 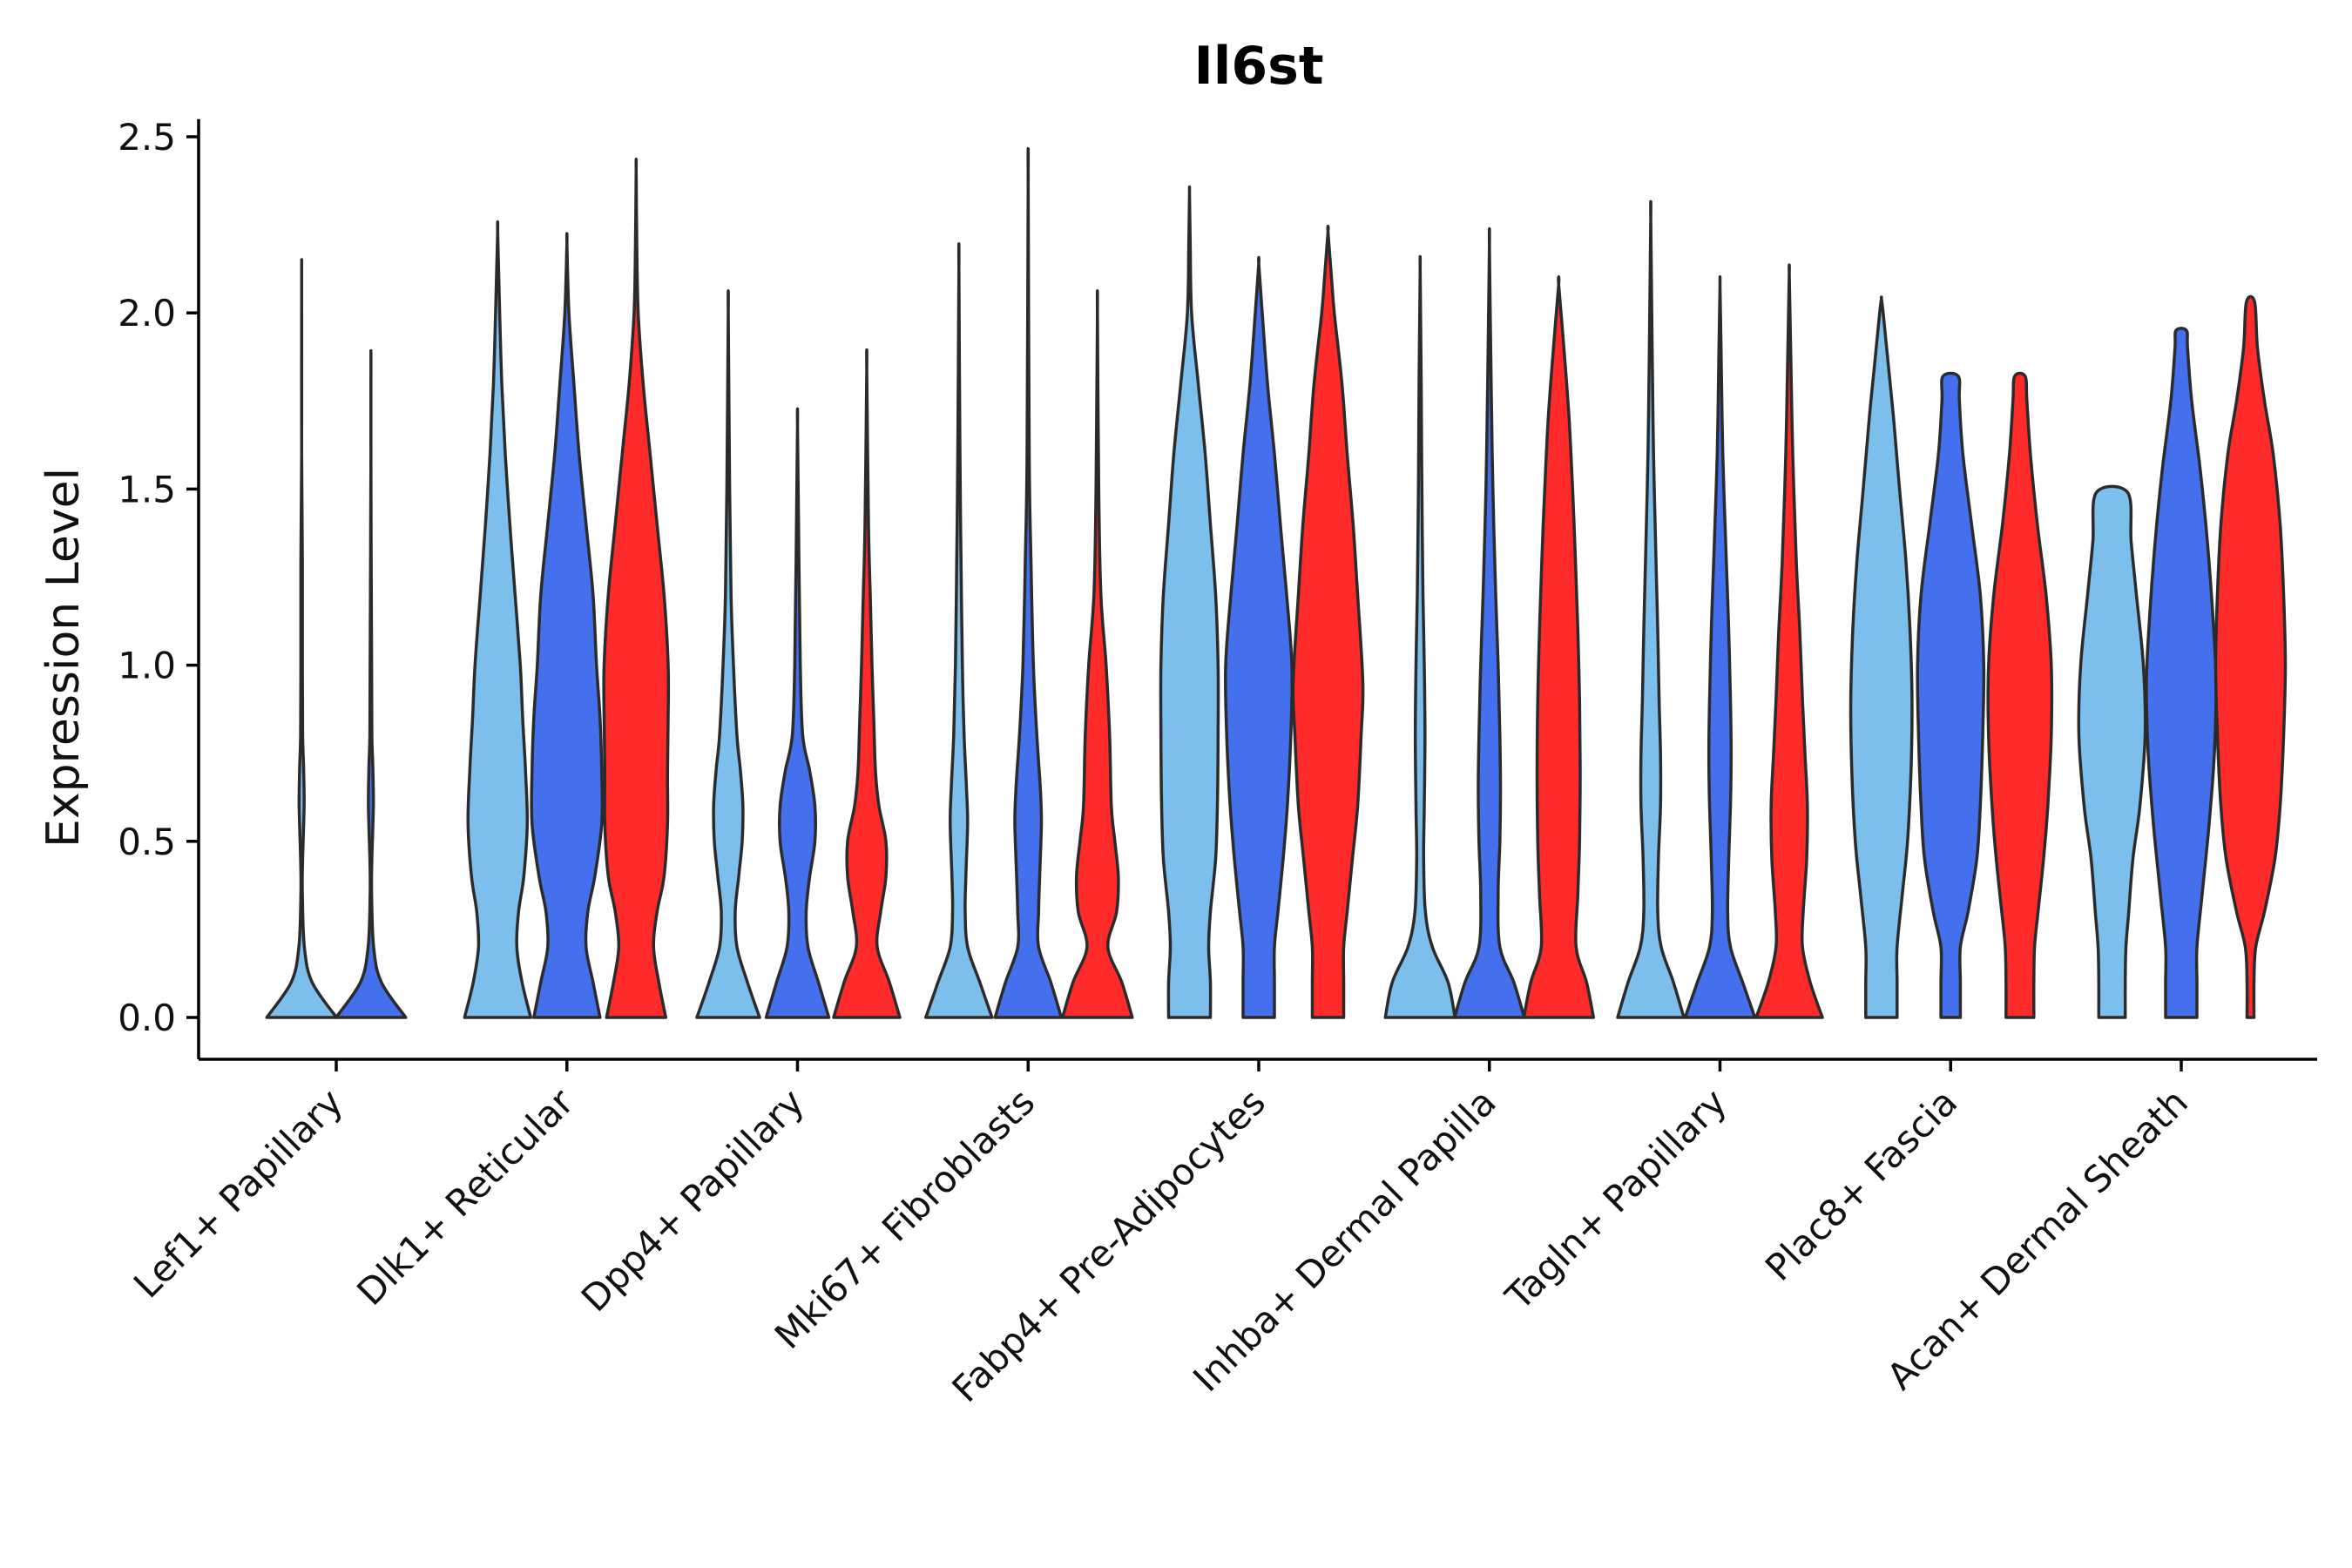 I want to click on x-tick-label: Tagln+ Papillary, so click(x=1615, y=1199).